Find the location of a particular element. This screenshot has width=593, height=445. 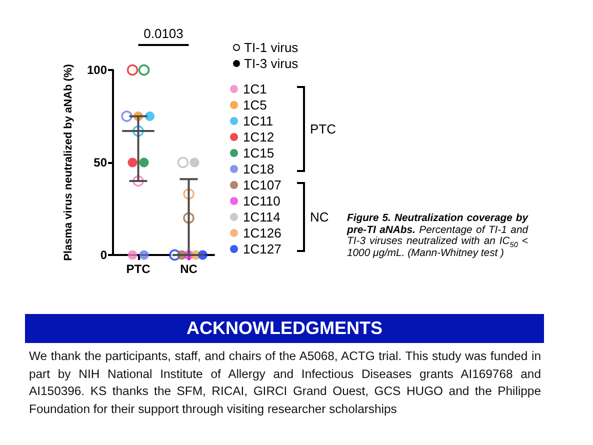

legend-label: 1C107 is located at coordinates (262, 185).